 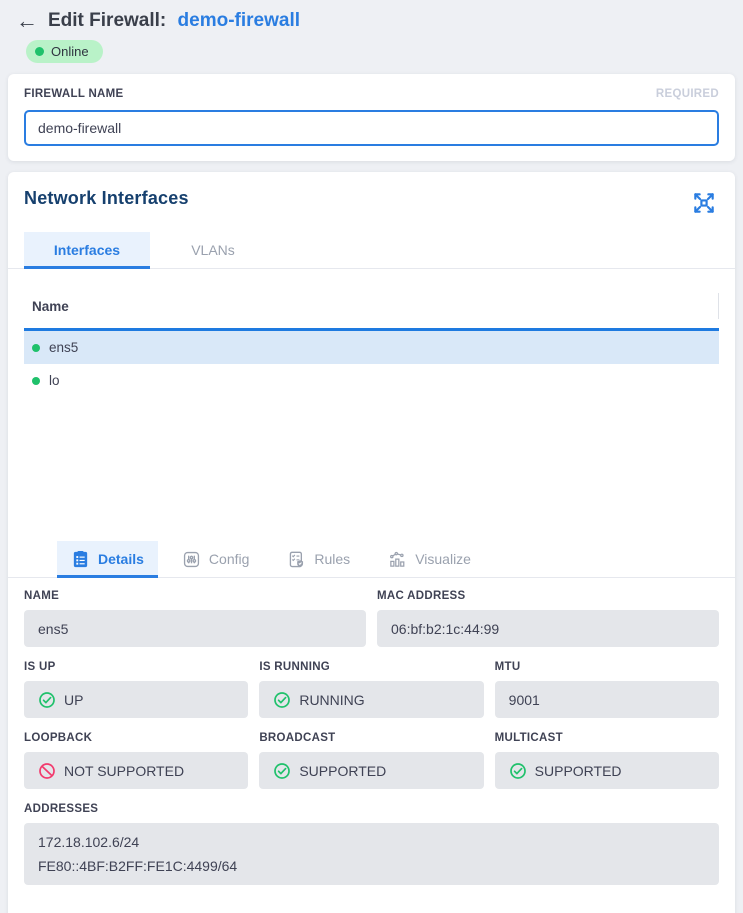 What do you see at coordinates (295, 667) in the screenshot?
I see `field-is-running-label: IS RUNNING` at bounding box center [295, 667].